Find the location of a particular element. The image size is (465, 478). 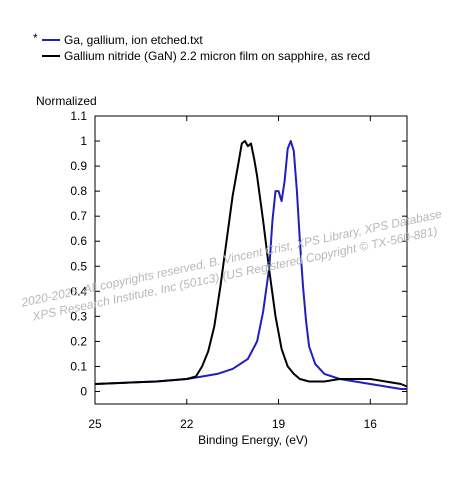

x-tick-label: 19 is located at coordinates (279, 424).